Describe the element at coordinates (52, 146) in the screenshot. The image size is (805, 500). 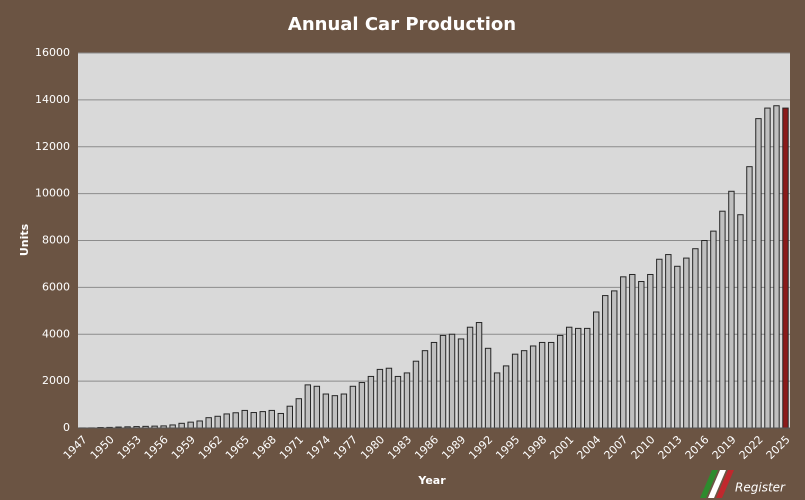
I see `y-tick-label: 12000` at that location.